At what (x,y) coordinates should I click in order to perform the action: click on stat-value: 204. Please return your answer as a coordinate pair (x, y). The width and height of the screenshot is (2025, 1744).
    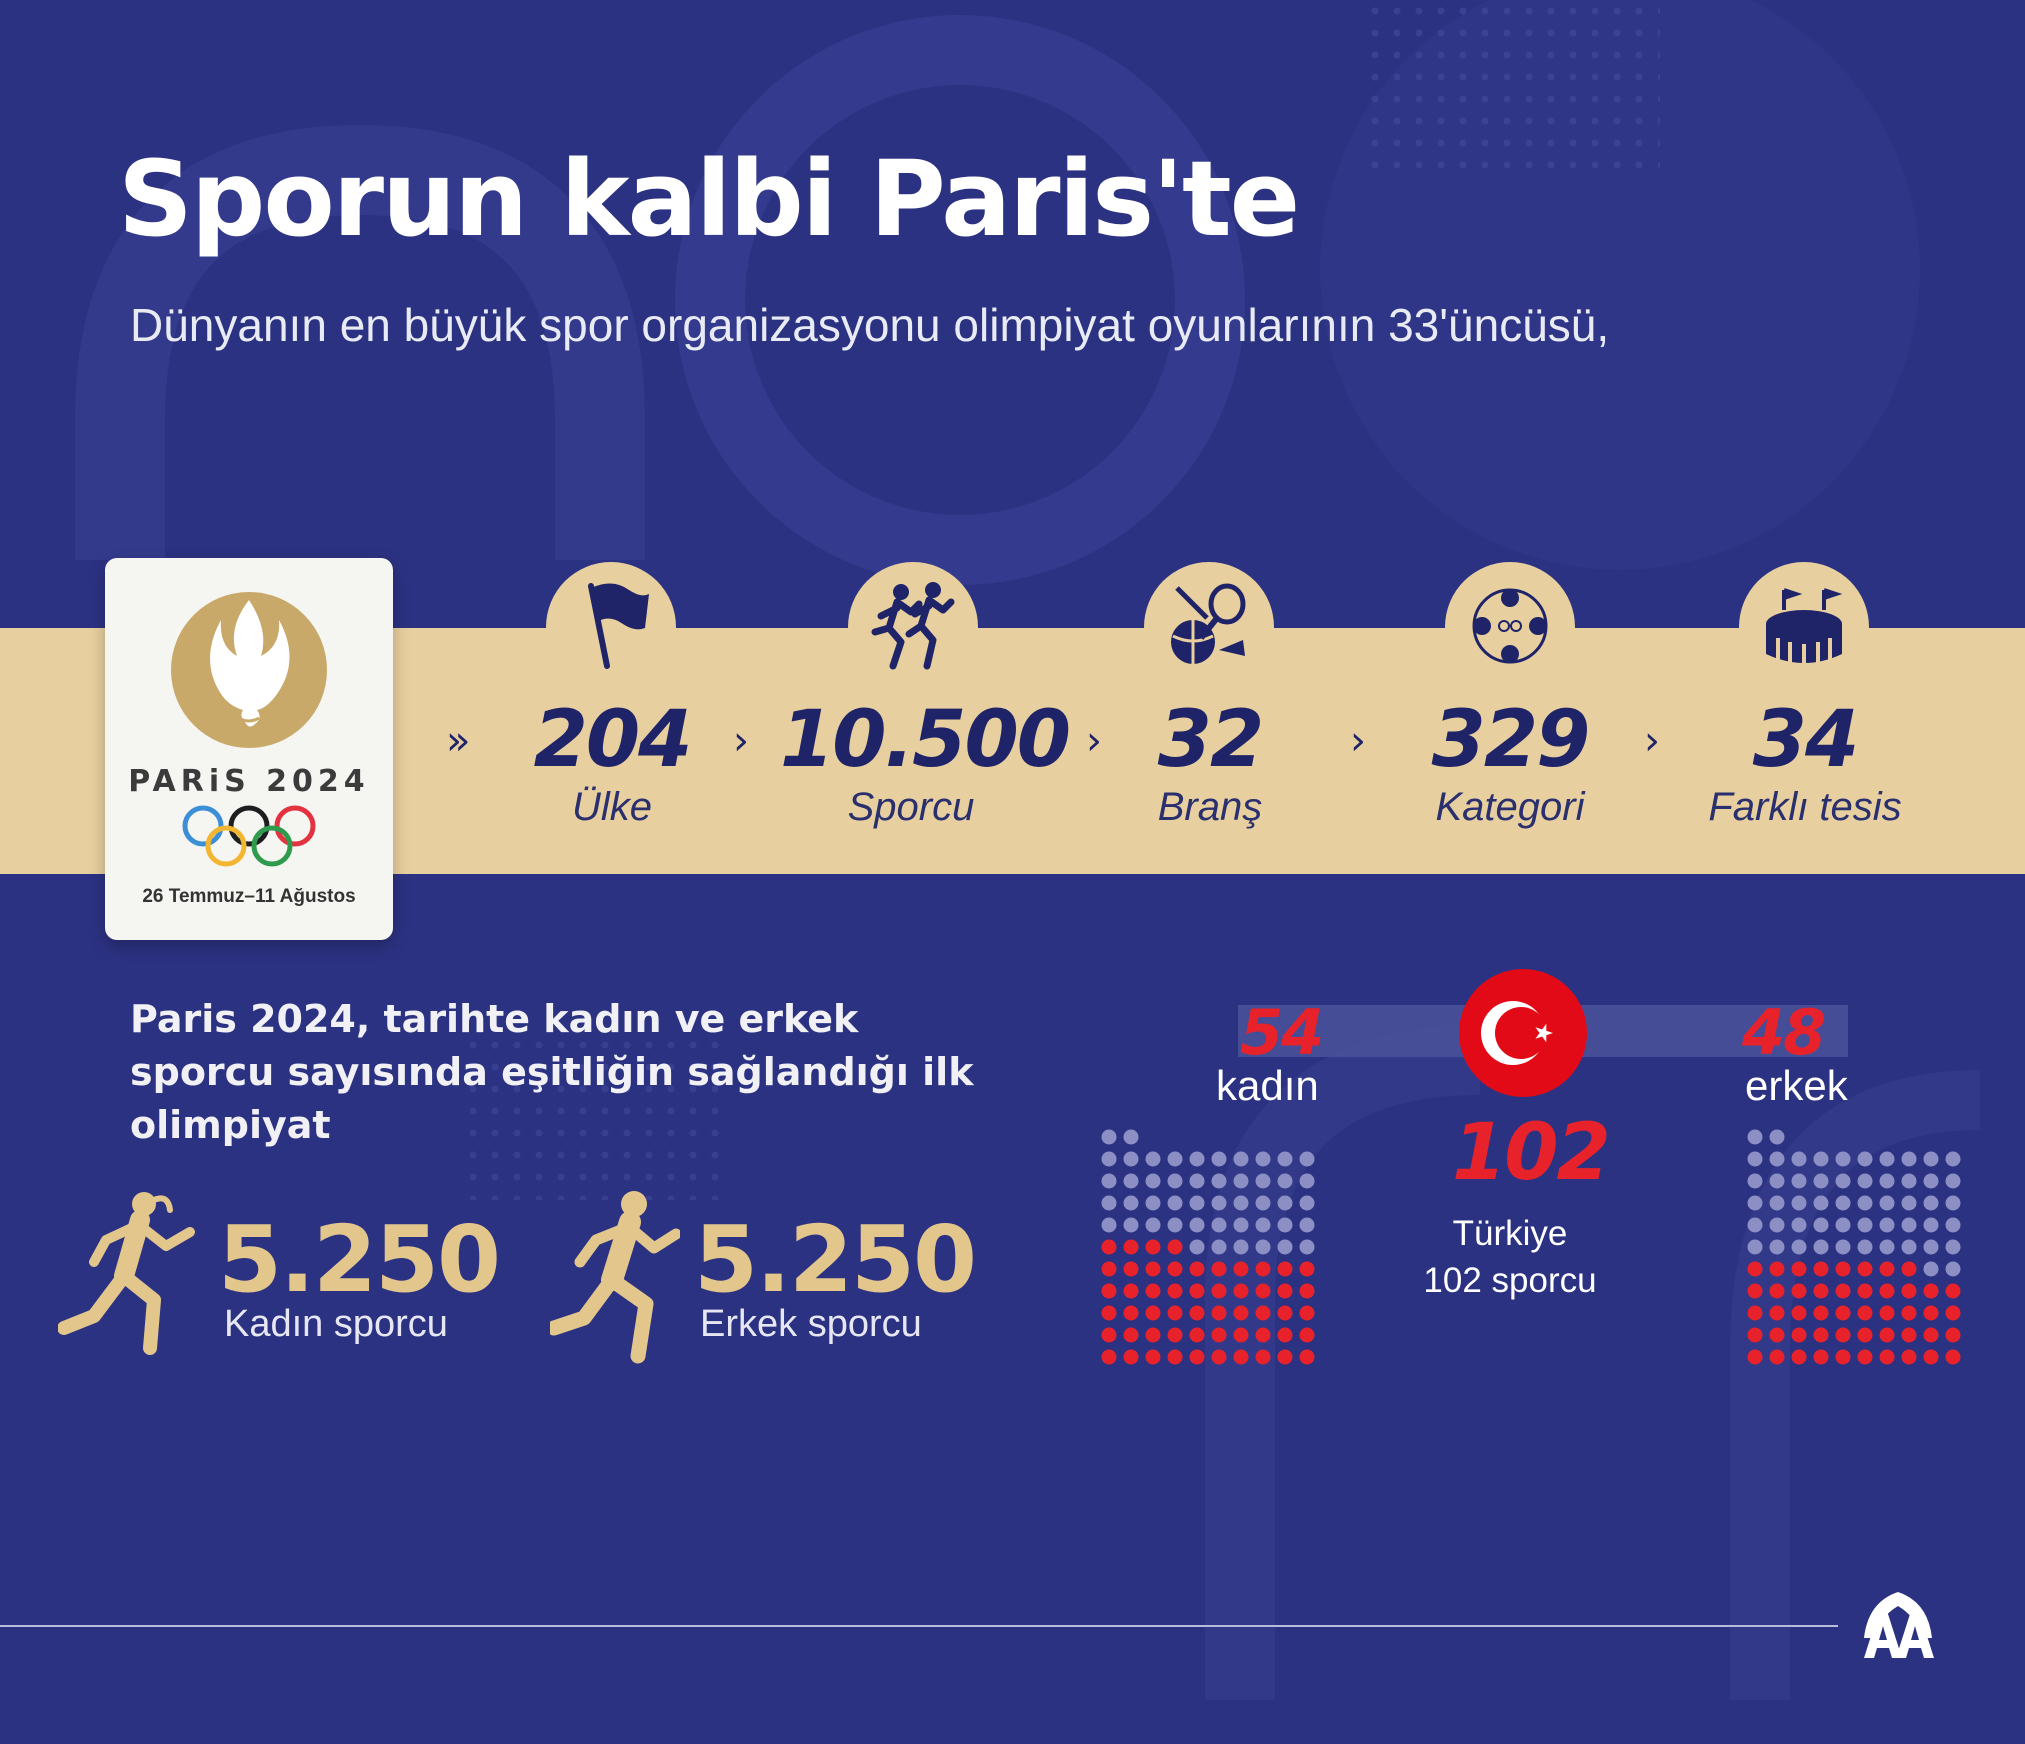
    Looking at the image, I should click on (613, 740).